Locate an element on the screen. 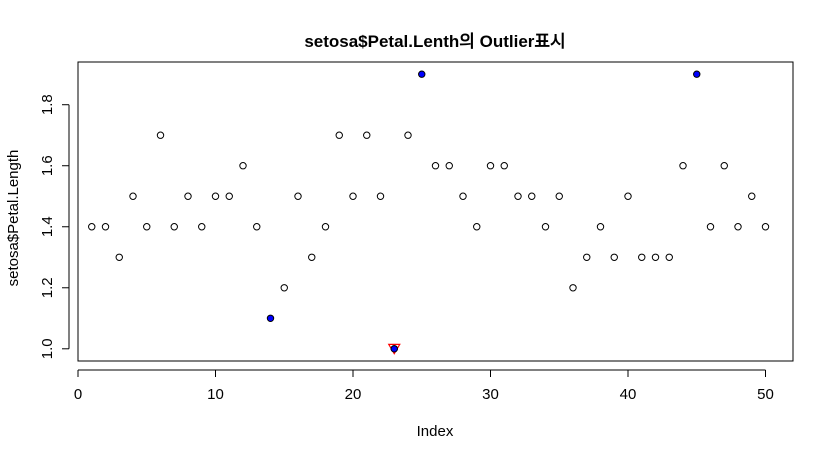 The width and height of the screenshot is (833, 459). x-axis-label: Index is located at coordinates (435, 431).